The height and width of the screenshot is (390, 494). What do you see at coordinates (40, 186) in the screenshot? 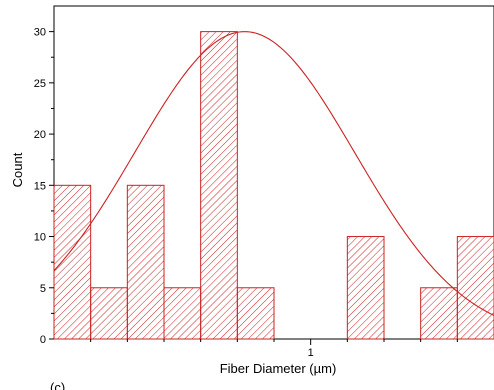
I see `y-tick-label: 15` at bounding box center [40, 186].